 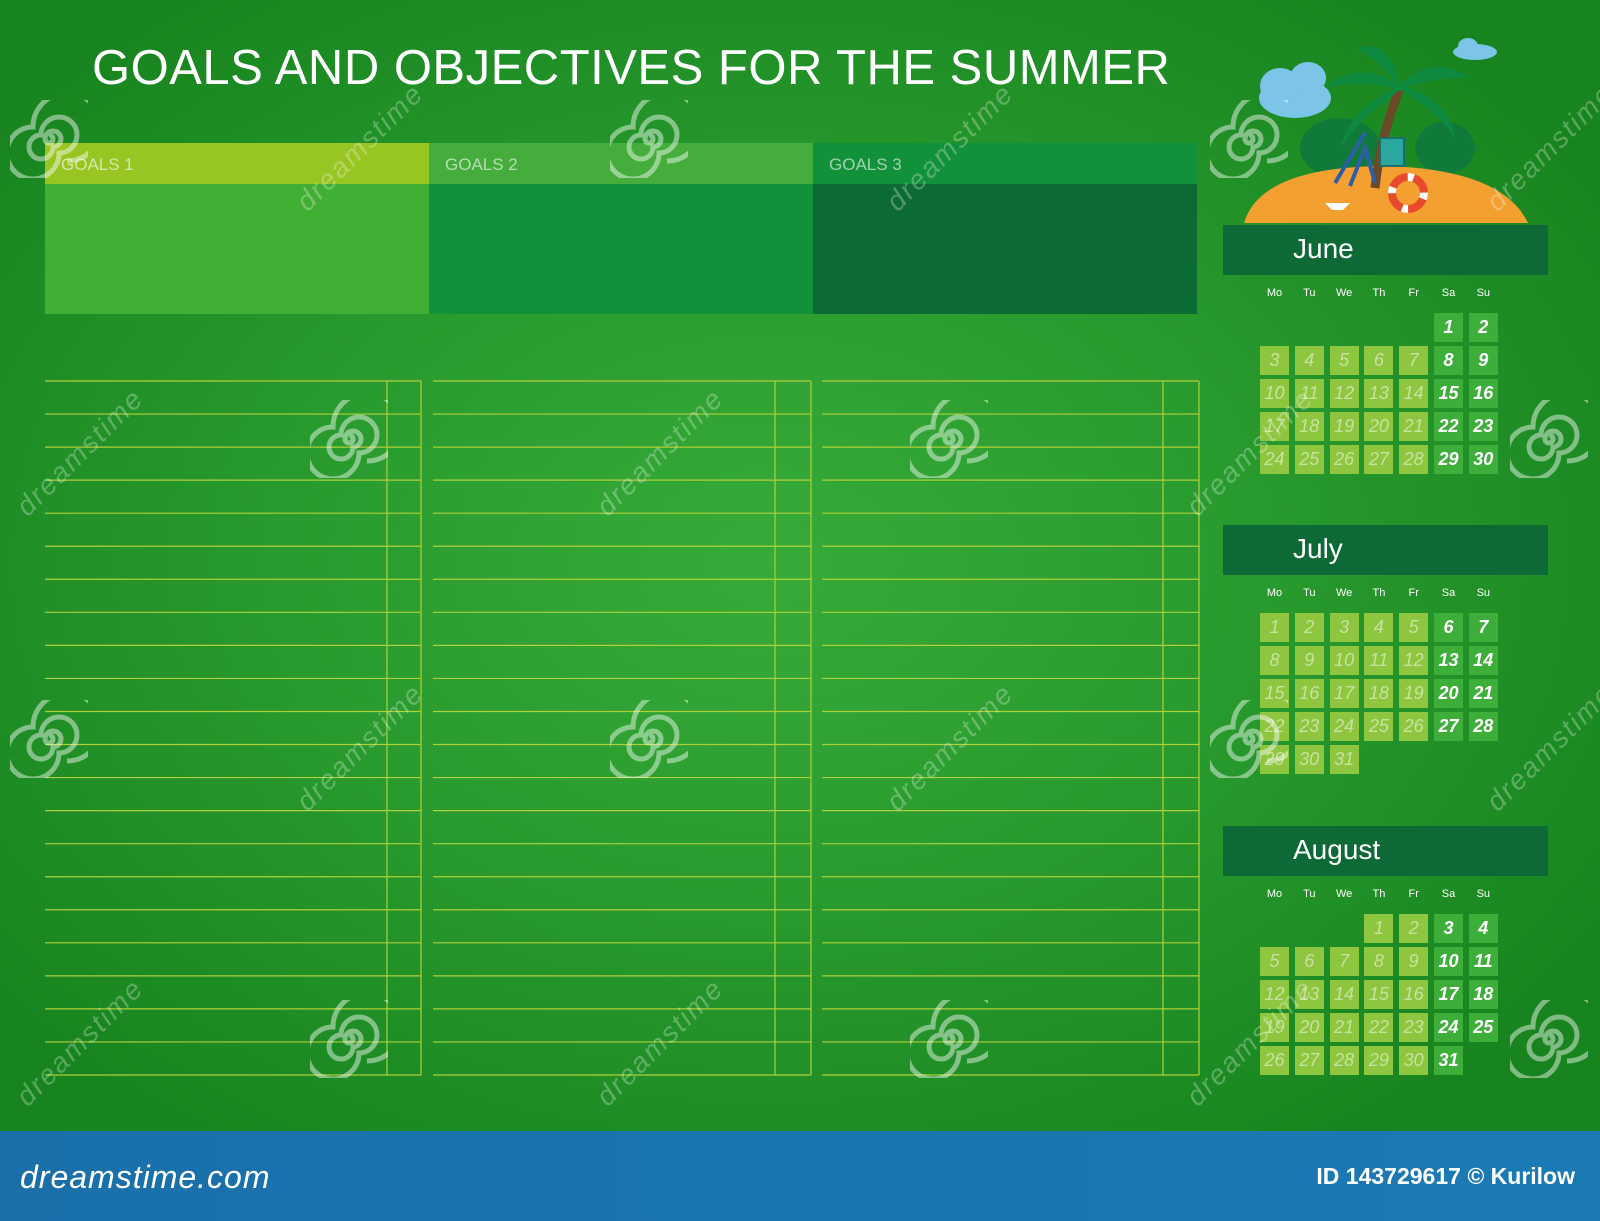 I want to click on goals-1-box, so click(x=237, y=249).